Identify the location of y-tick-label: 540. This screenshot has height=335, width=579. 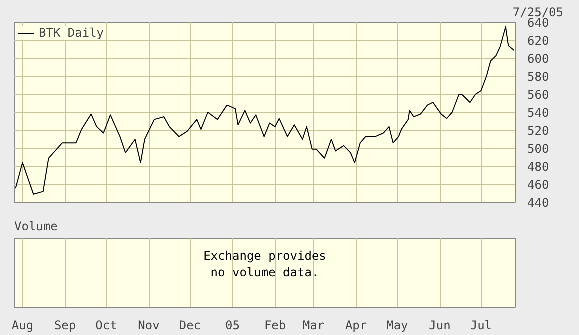
(539, 113).